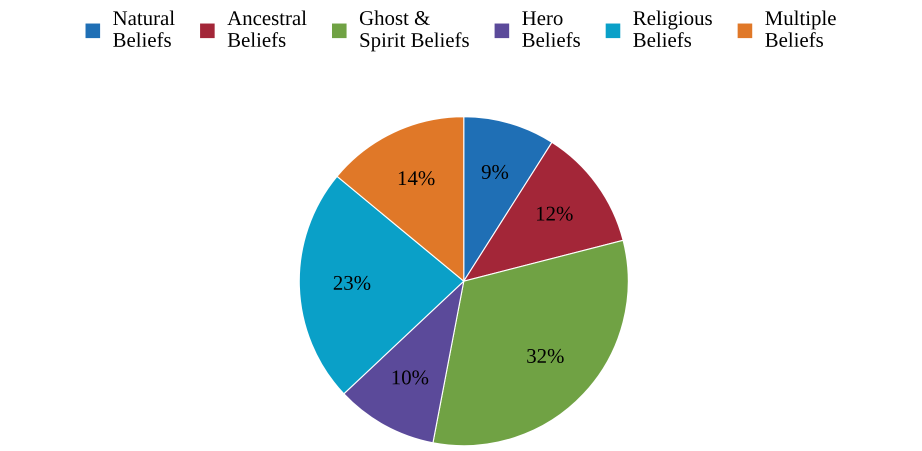 This screenshot has height=451, width=922. Describe the element at coordinates (800, 28) in the screenshot. I see `legend-label: Multiple Beliefs` at that location.